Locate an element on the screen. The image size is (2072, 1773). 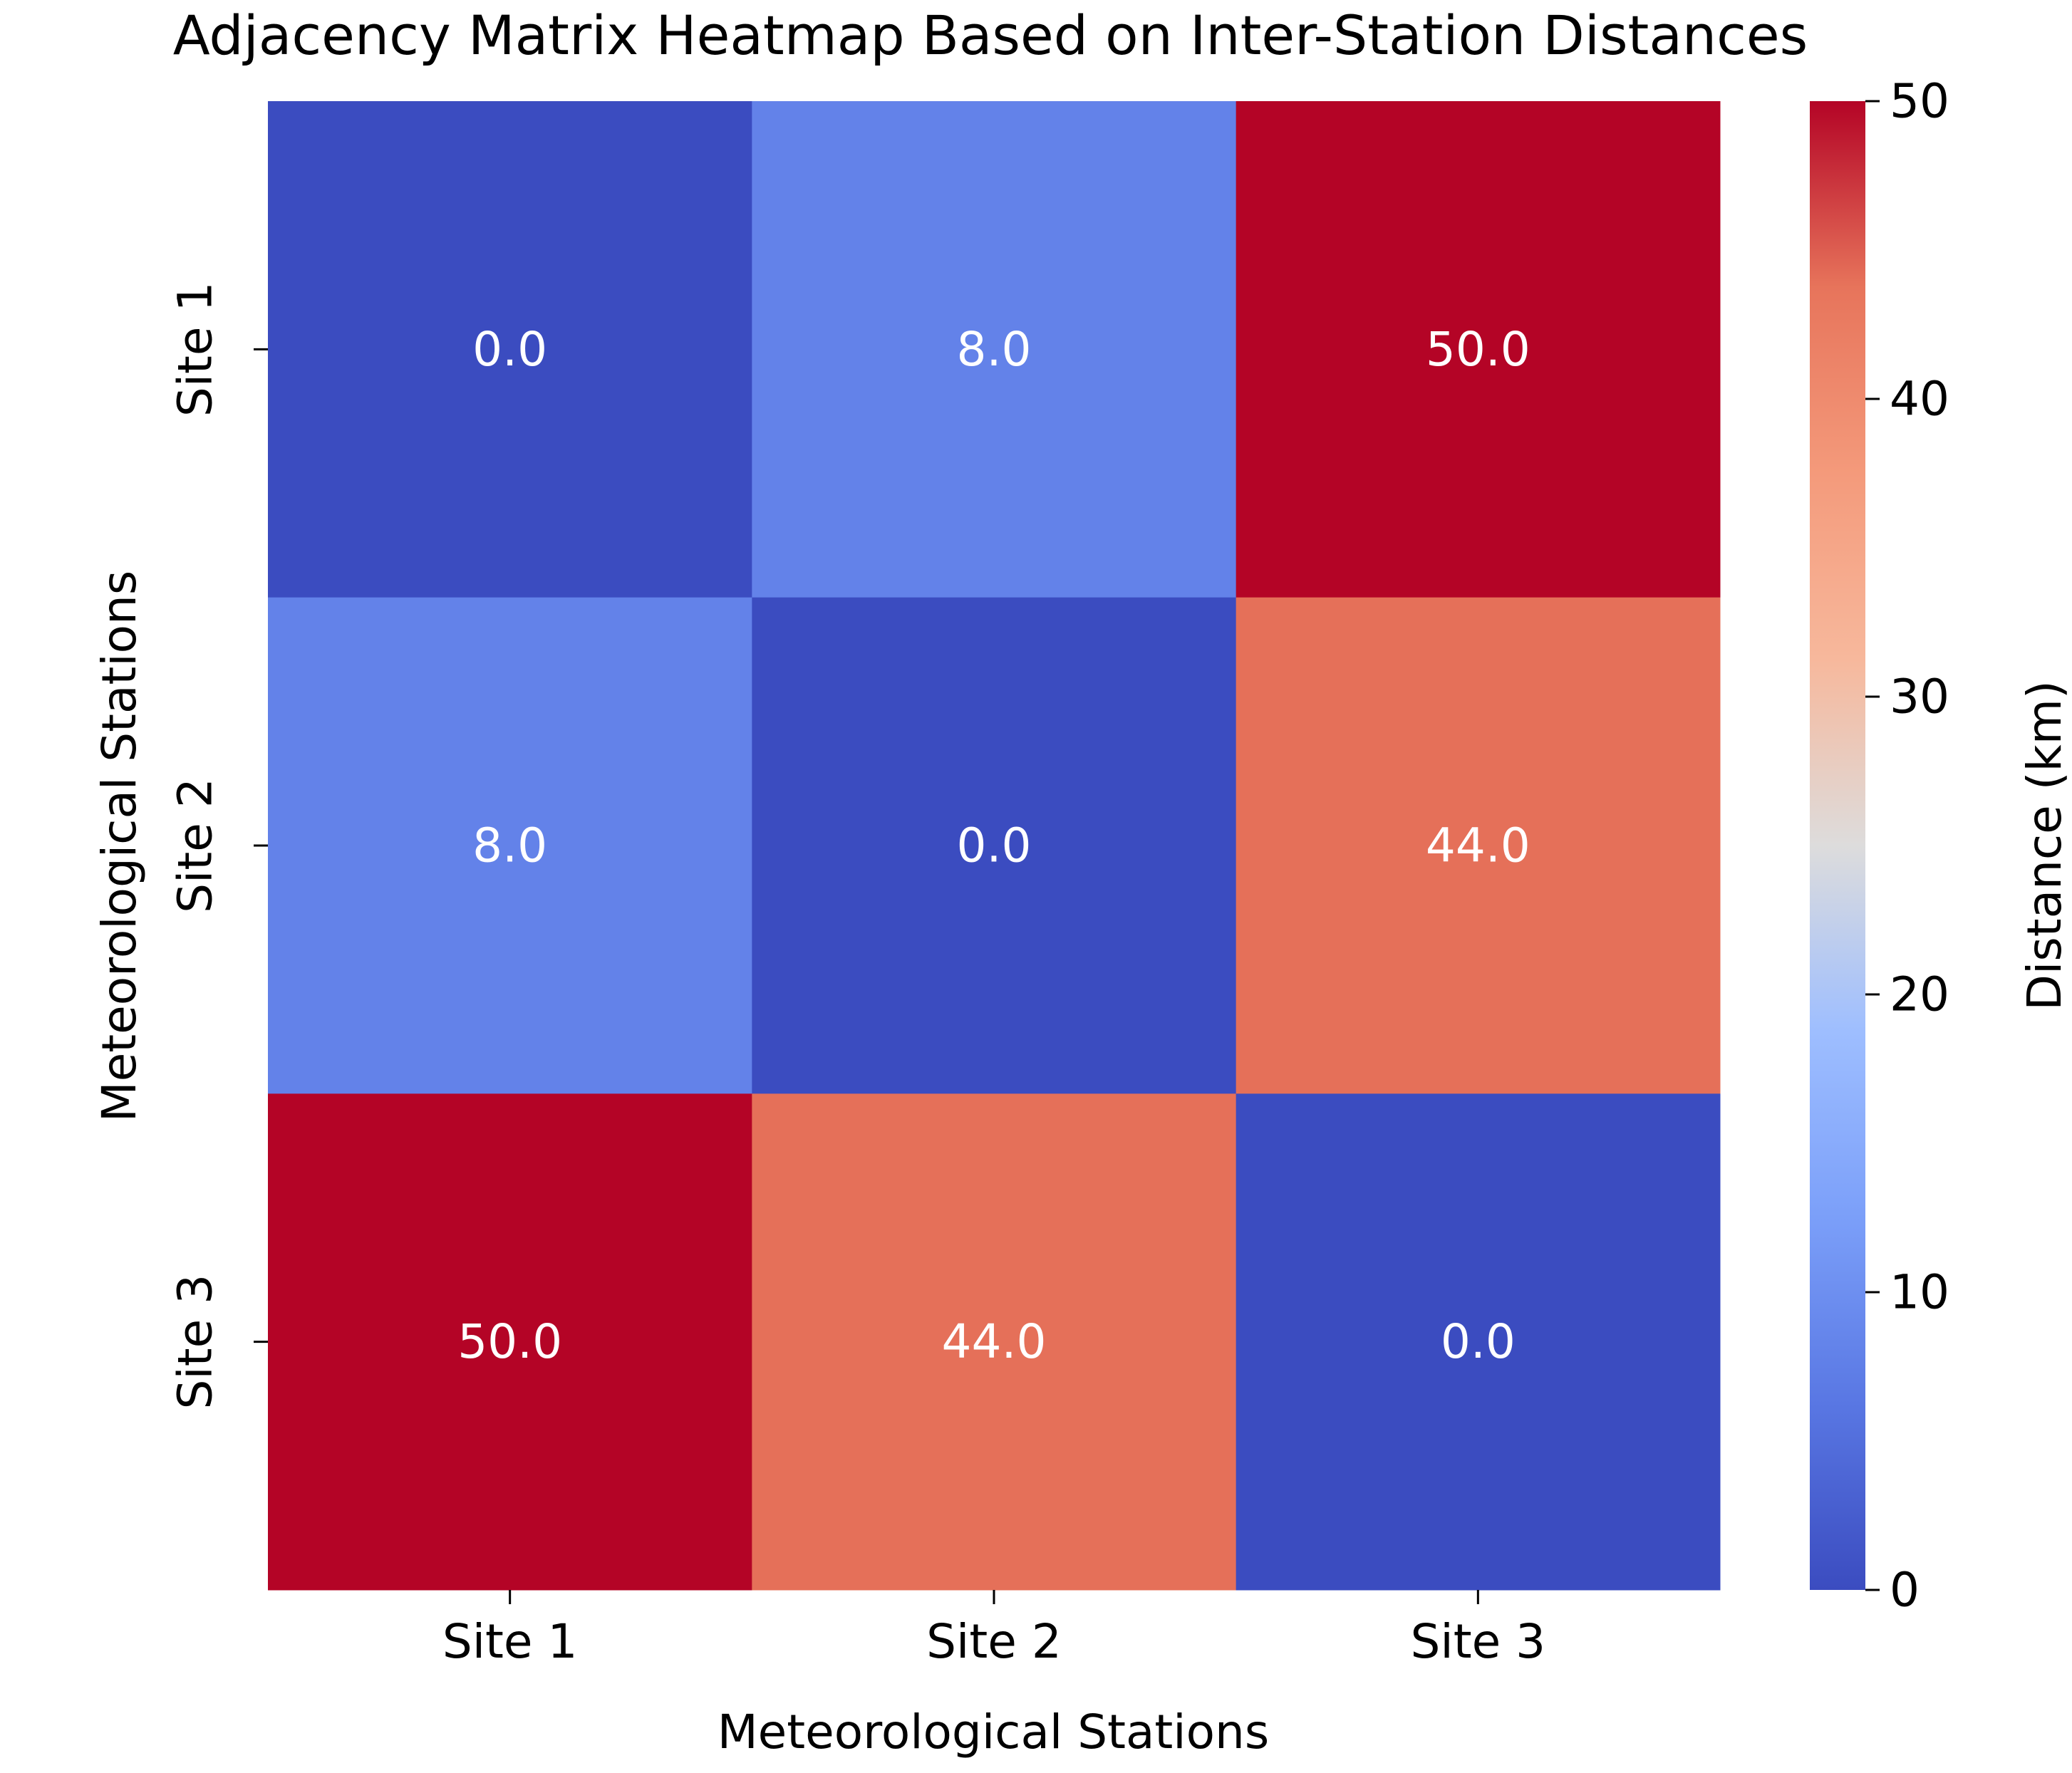
y-tick-label: Site 2 is located at coordinates (195, 845).